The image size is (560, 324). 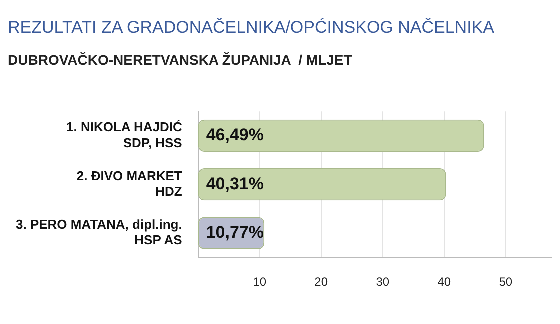 What do you see at coordinates (235, 184) in the screenshot?
I see `data-label: 40,31%` at bounding box center [235, 184].